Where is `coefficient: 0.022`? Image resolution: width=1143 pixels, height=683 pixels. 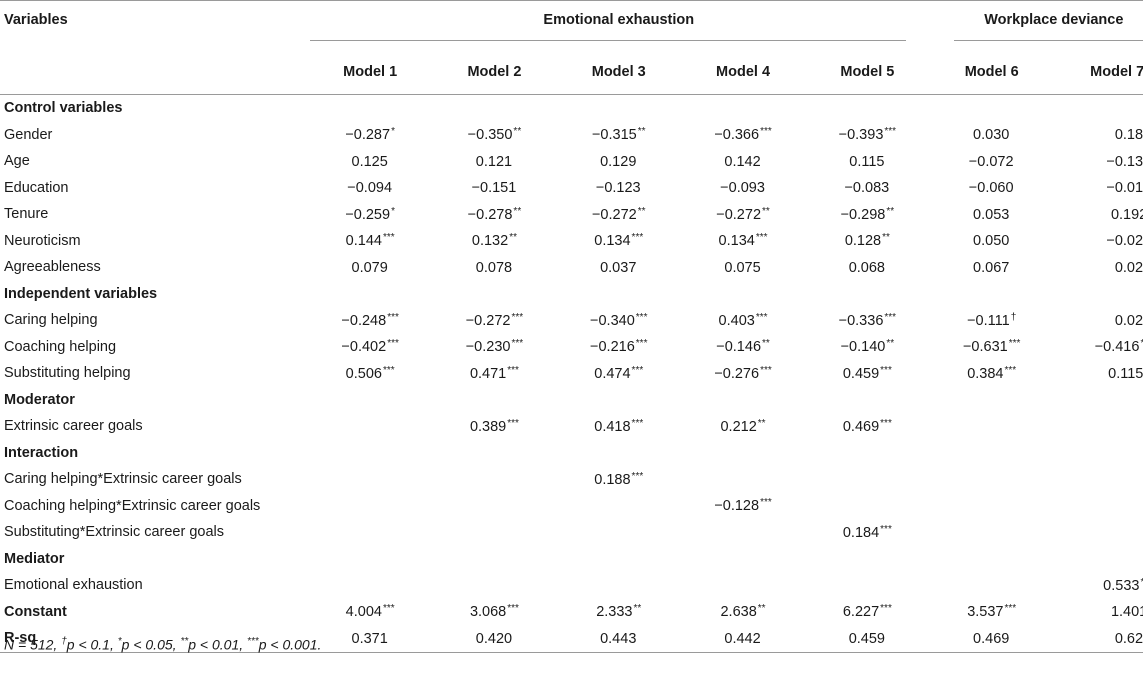
coefficient: 0.022 is located at coordinates (1129, 320).